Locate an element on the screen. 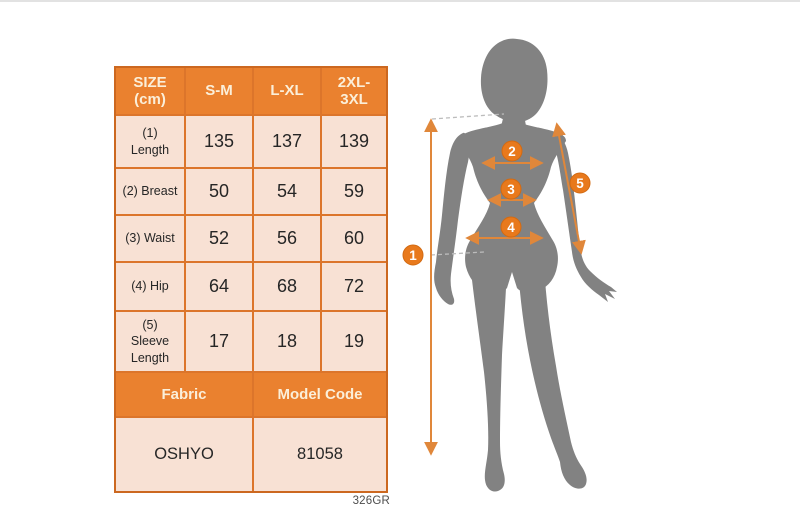 The height and width of the screenshot is (527, 800). svg-text: 3 is located at coordinates (511, 189).